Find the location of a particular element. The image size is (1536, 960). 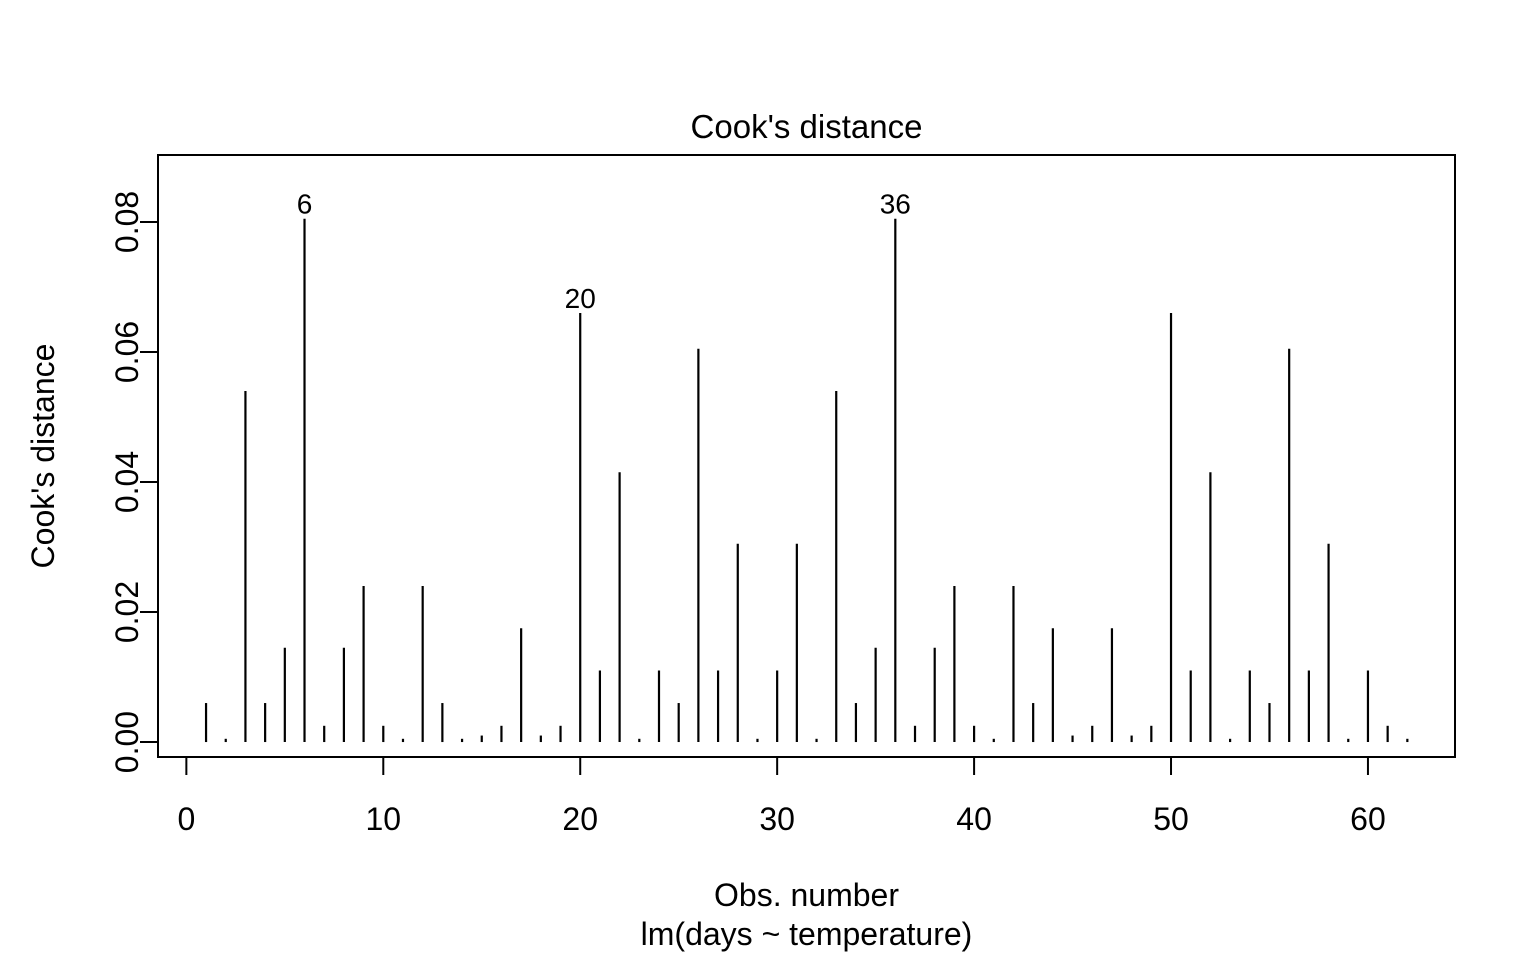

x-tick-label-20: 20 is located at coordinates (580, 819).